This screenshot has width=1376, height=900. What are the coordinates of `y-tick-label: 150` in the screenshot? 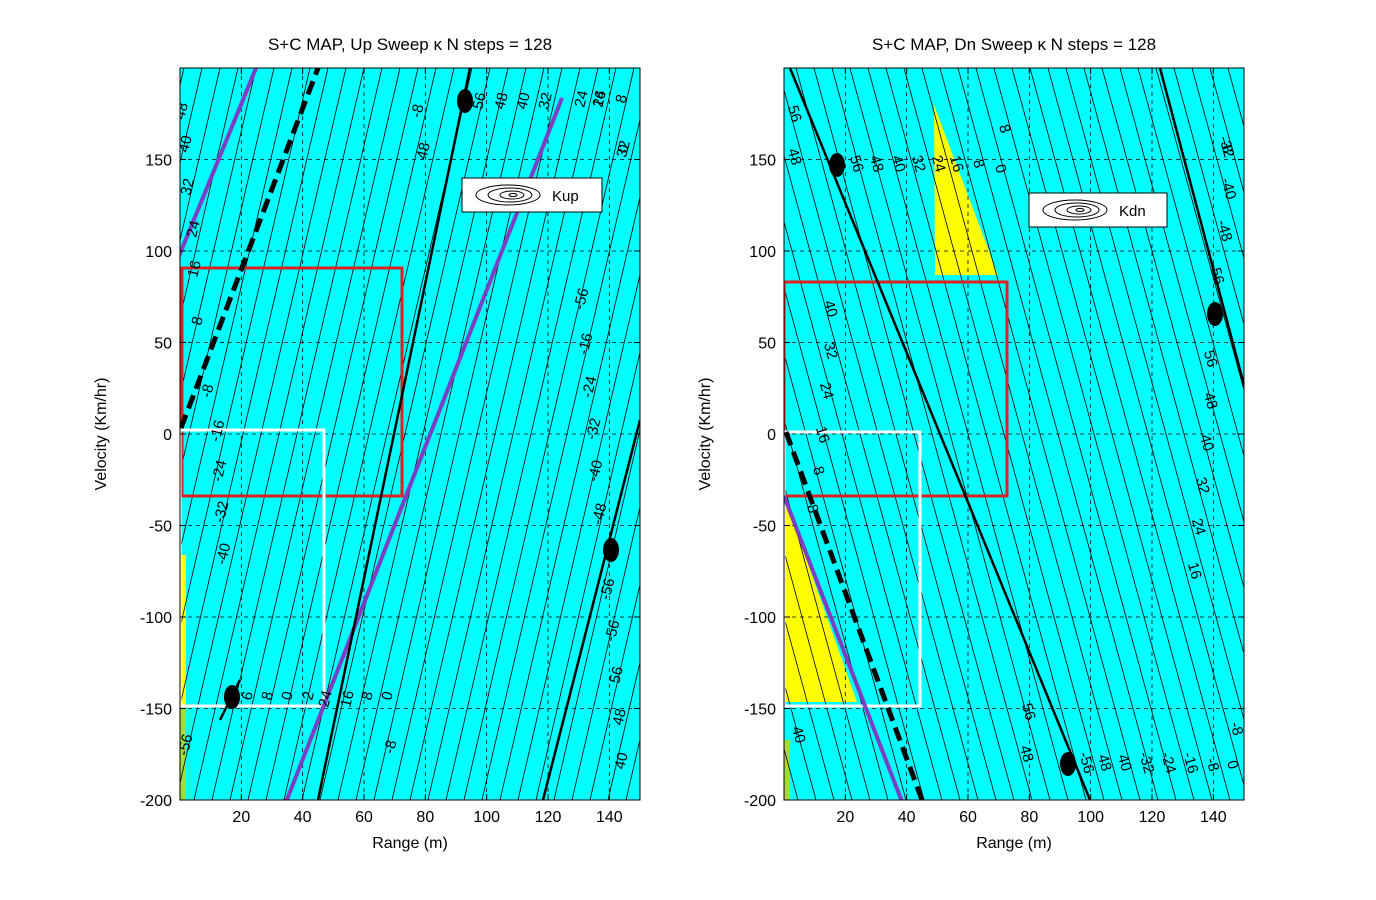 It's located at (762, 161).